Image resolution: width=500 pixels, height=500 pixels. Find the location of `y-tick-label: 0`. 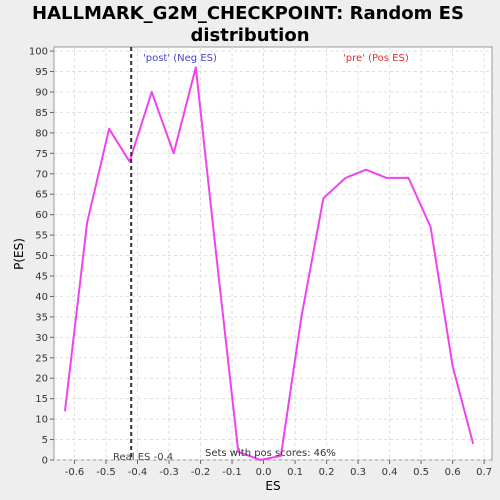

y-tick-label: 0 is located at coordinates (45, 461).